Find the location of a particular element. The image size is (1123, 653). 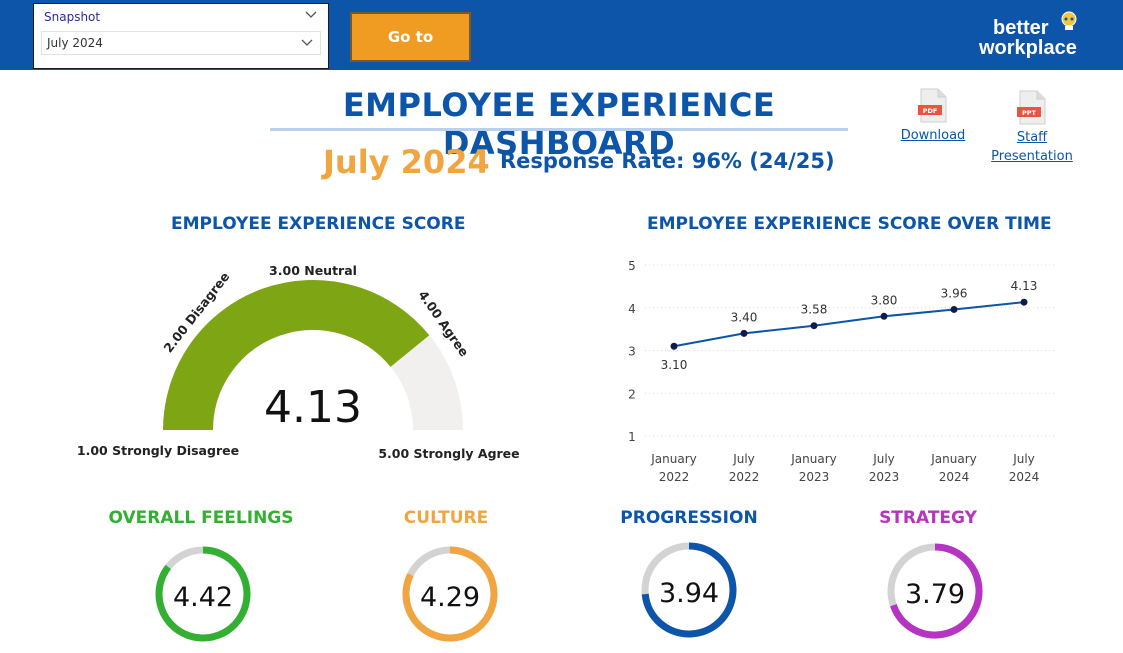

metric-value: 4.42 is located at coordinates (203, 597).